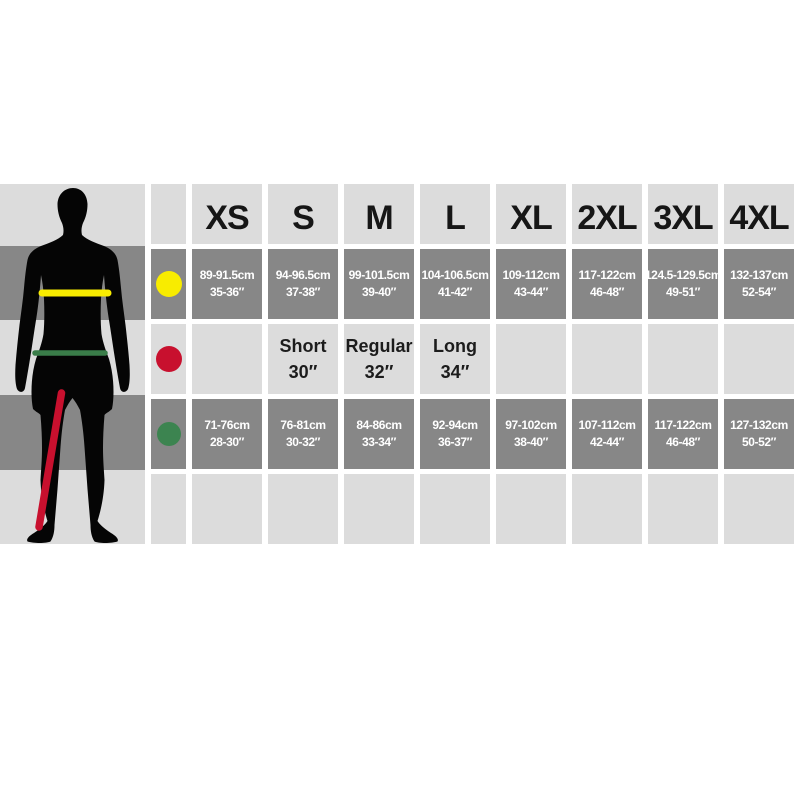  What do you see at coordinates (227, 214) in the screenshot?
I see `header-cell-xs: XS` at bounding box center [227, 214].